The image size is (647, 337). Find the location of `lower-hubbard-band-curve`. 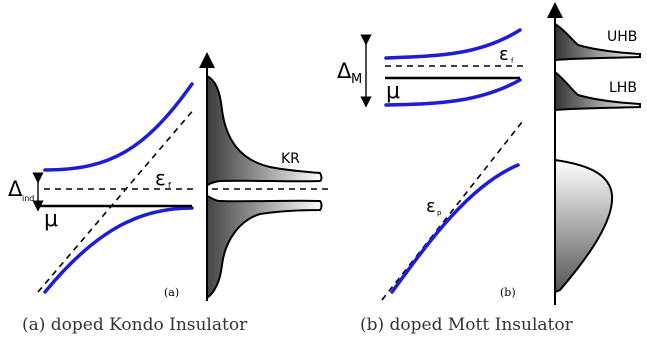

lower-hubbard-band-curve is located at coordinates (453, 92).